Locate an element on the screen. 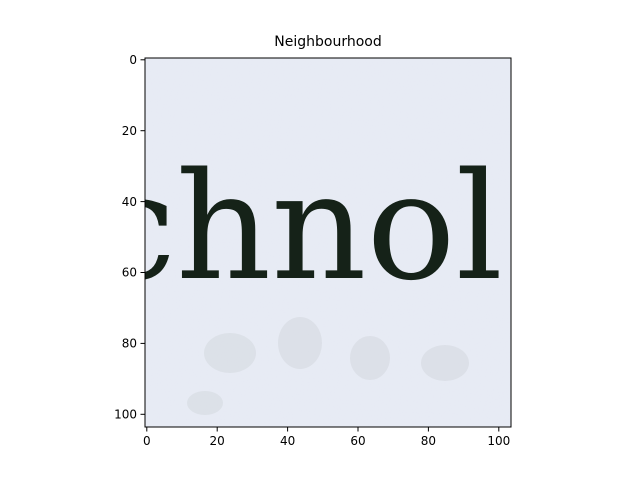 The image size is (640, 480). x-tick-label: 100 is located at coordinates (498, 441).